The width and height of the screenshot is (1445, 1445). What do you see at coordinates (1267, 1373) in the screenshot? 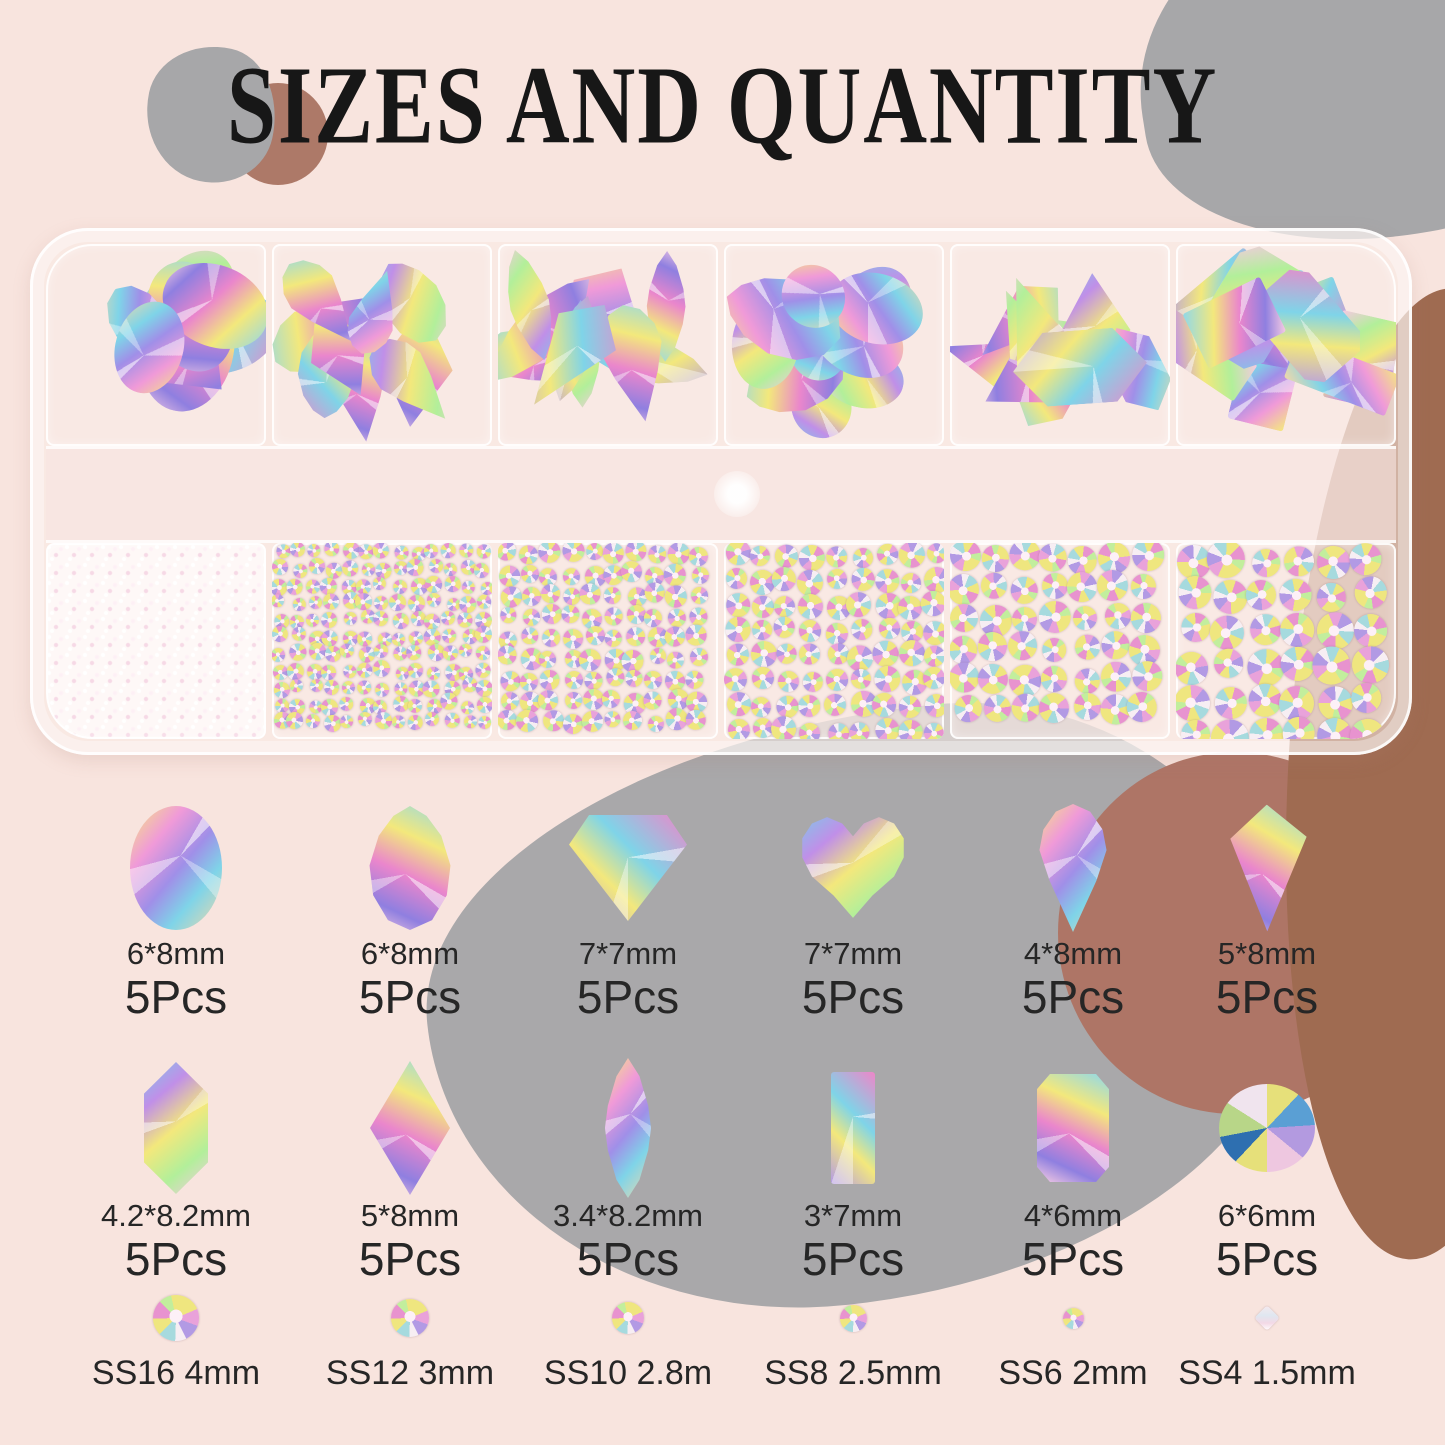
I see `flatback-size-label: SS4 1.5mm` at bounding box center [1267, 1373].